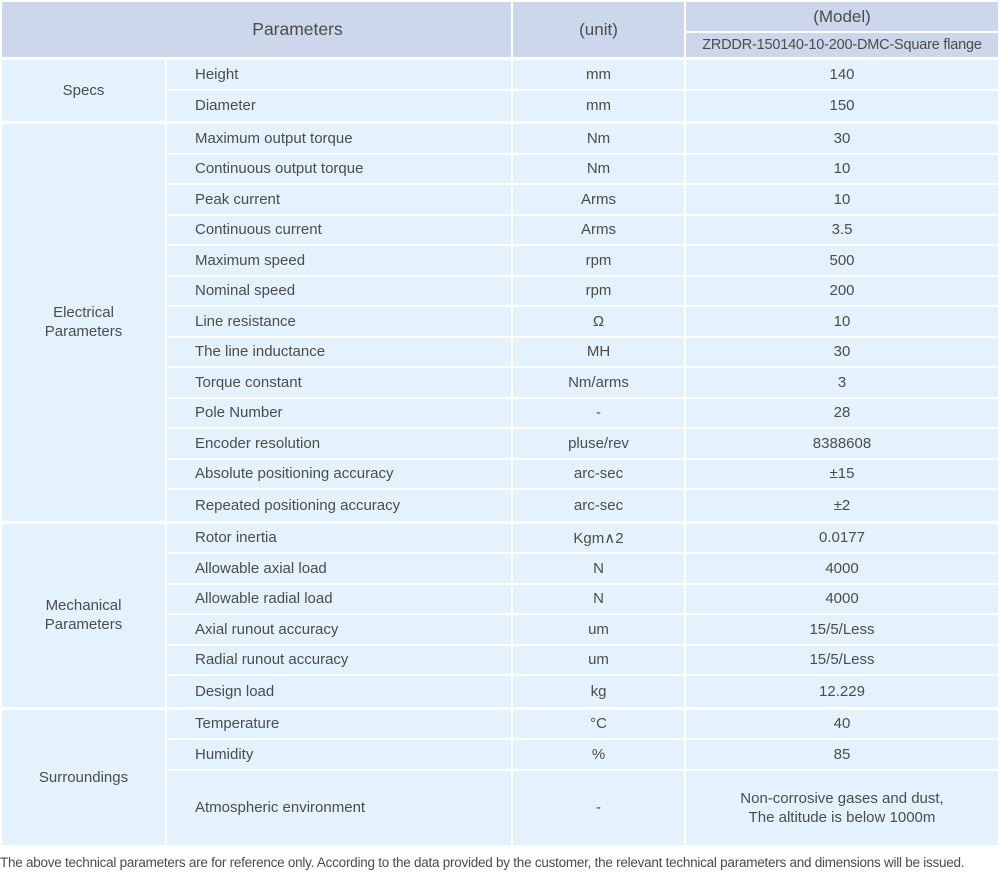  I want to click on parameter-name: Height, so click(340, 74).